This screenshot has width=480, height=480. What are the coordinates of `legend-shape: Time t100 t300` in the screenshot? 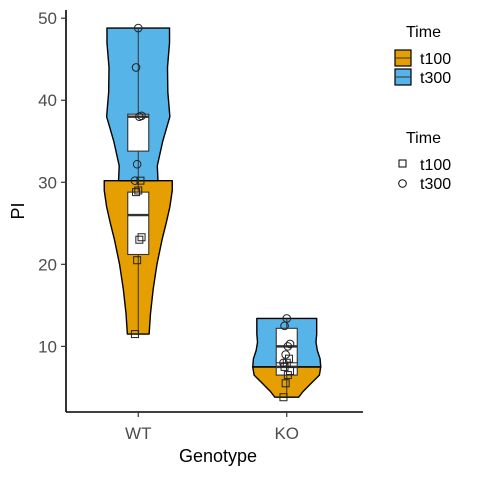 It's located at (424, 161).